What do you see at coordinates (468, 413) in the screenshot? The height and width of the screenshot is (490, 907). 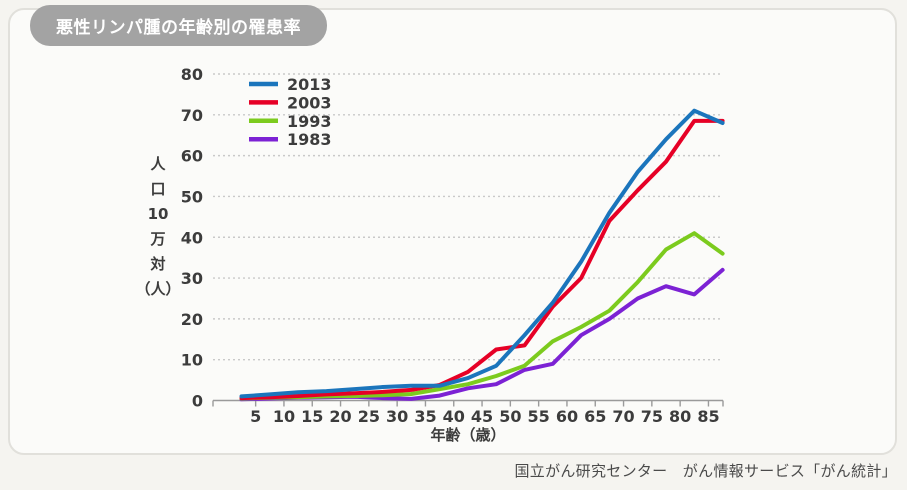 I see `x-ticks: 5 10 15 20 25 30 35 40 45 50 55 60 65 70 75 80 85` at bounding box center [468, 413].